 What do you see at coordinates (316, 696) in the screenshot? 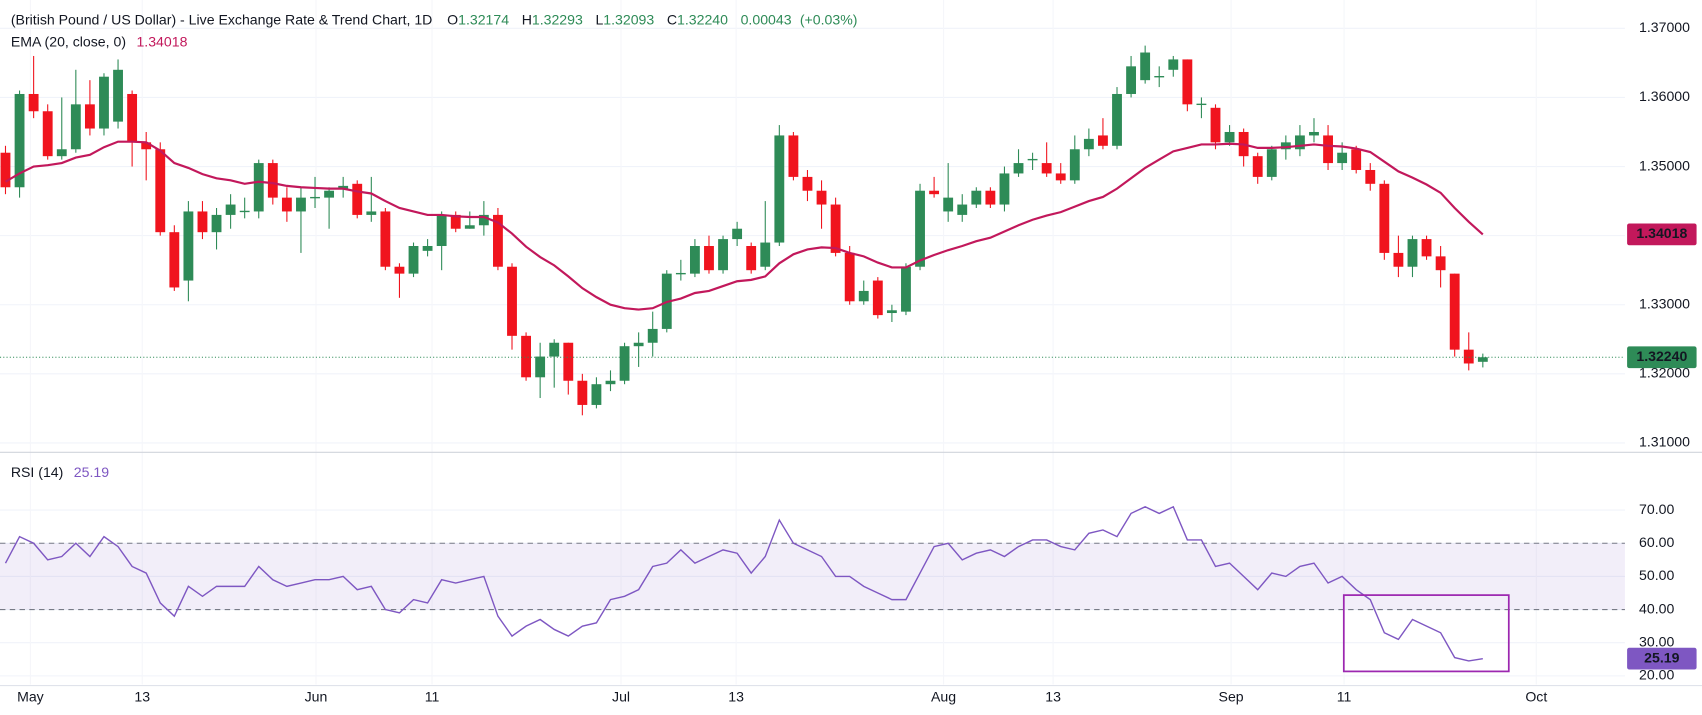
I see `x-tick-label: Jun` at bounding box center [316, 696].